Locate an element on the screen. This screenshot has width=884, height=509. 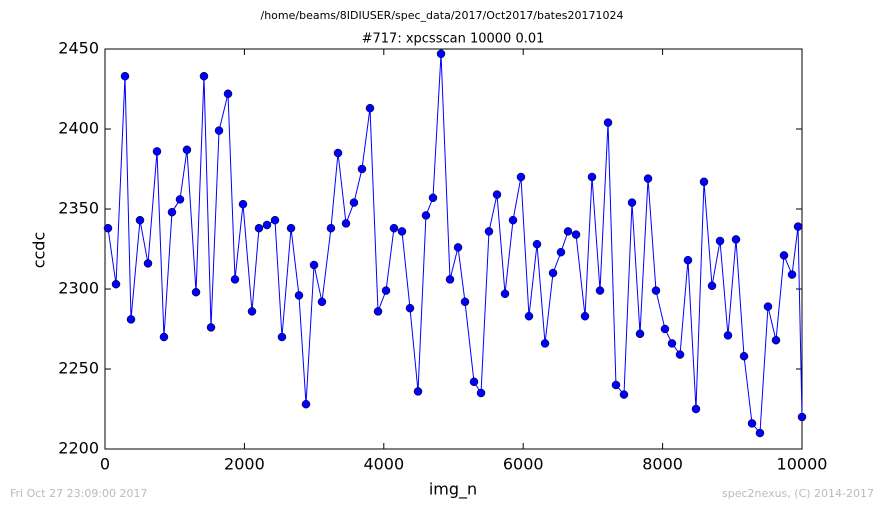
footer-left: Fri Oct 27 23:09:00 2017 is located at coordinates (79, 493).